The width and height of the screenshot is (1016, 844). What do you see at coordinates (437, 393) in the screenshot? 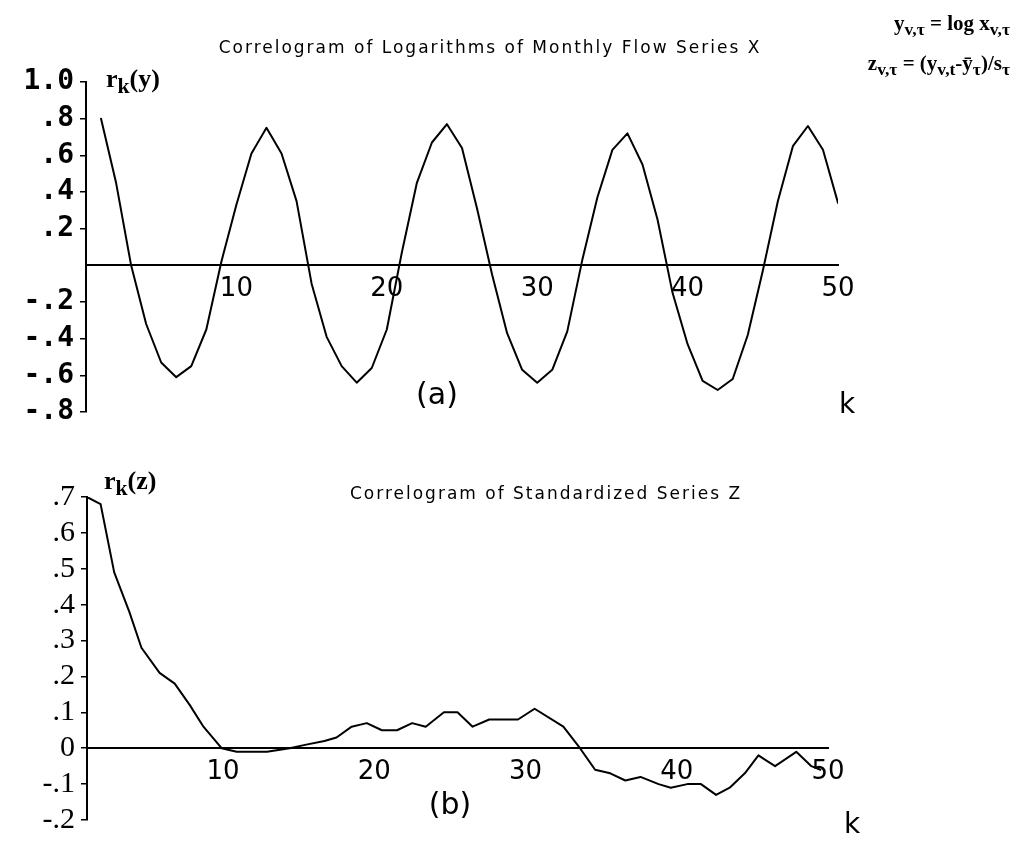
I see `annotation: (a)` at bounding box center [437, 393].